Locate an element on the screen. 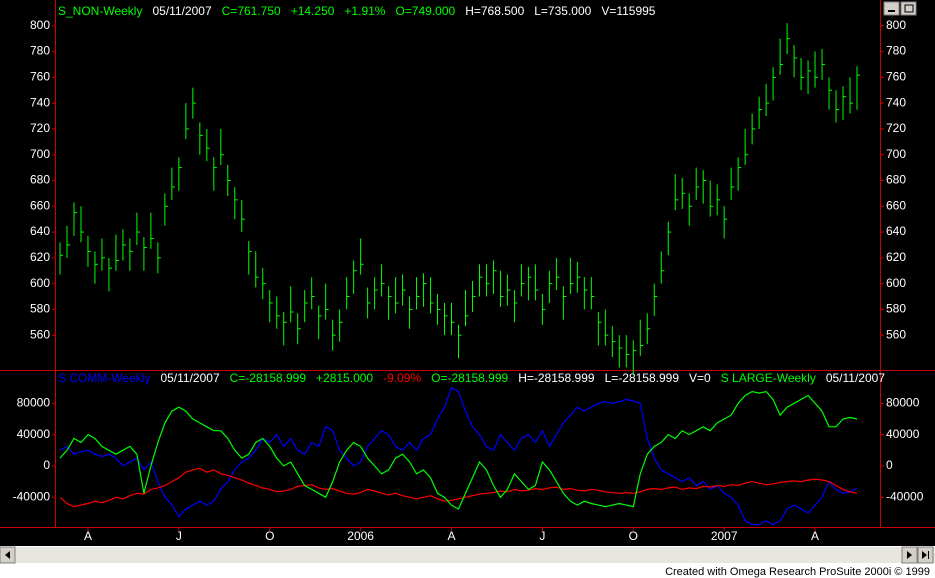  header-item: H=-28158.999 is located at coordinates (556, 378).